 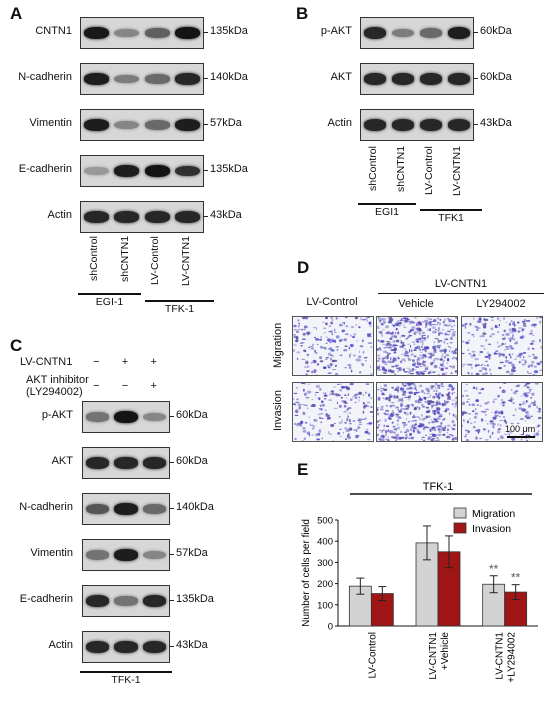 What do you see at coordinates (62, 461) in the screenshot?
I see `blot-row-label-akt: AKT` at bounding box center [62, 461].